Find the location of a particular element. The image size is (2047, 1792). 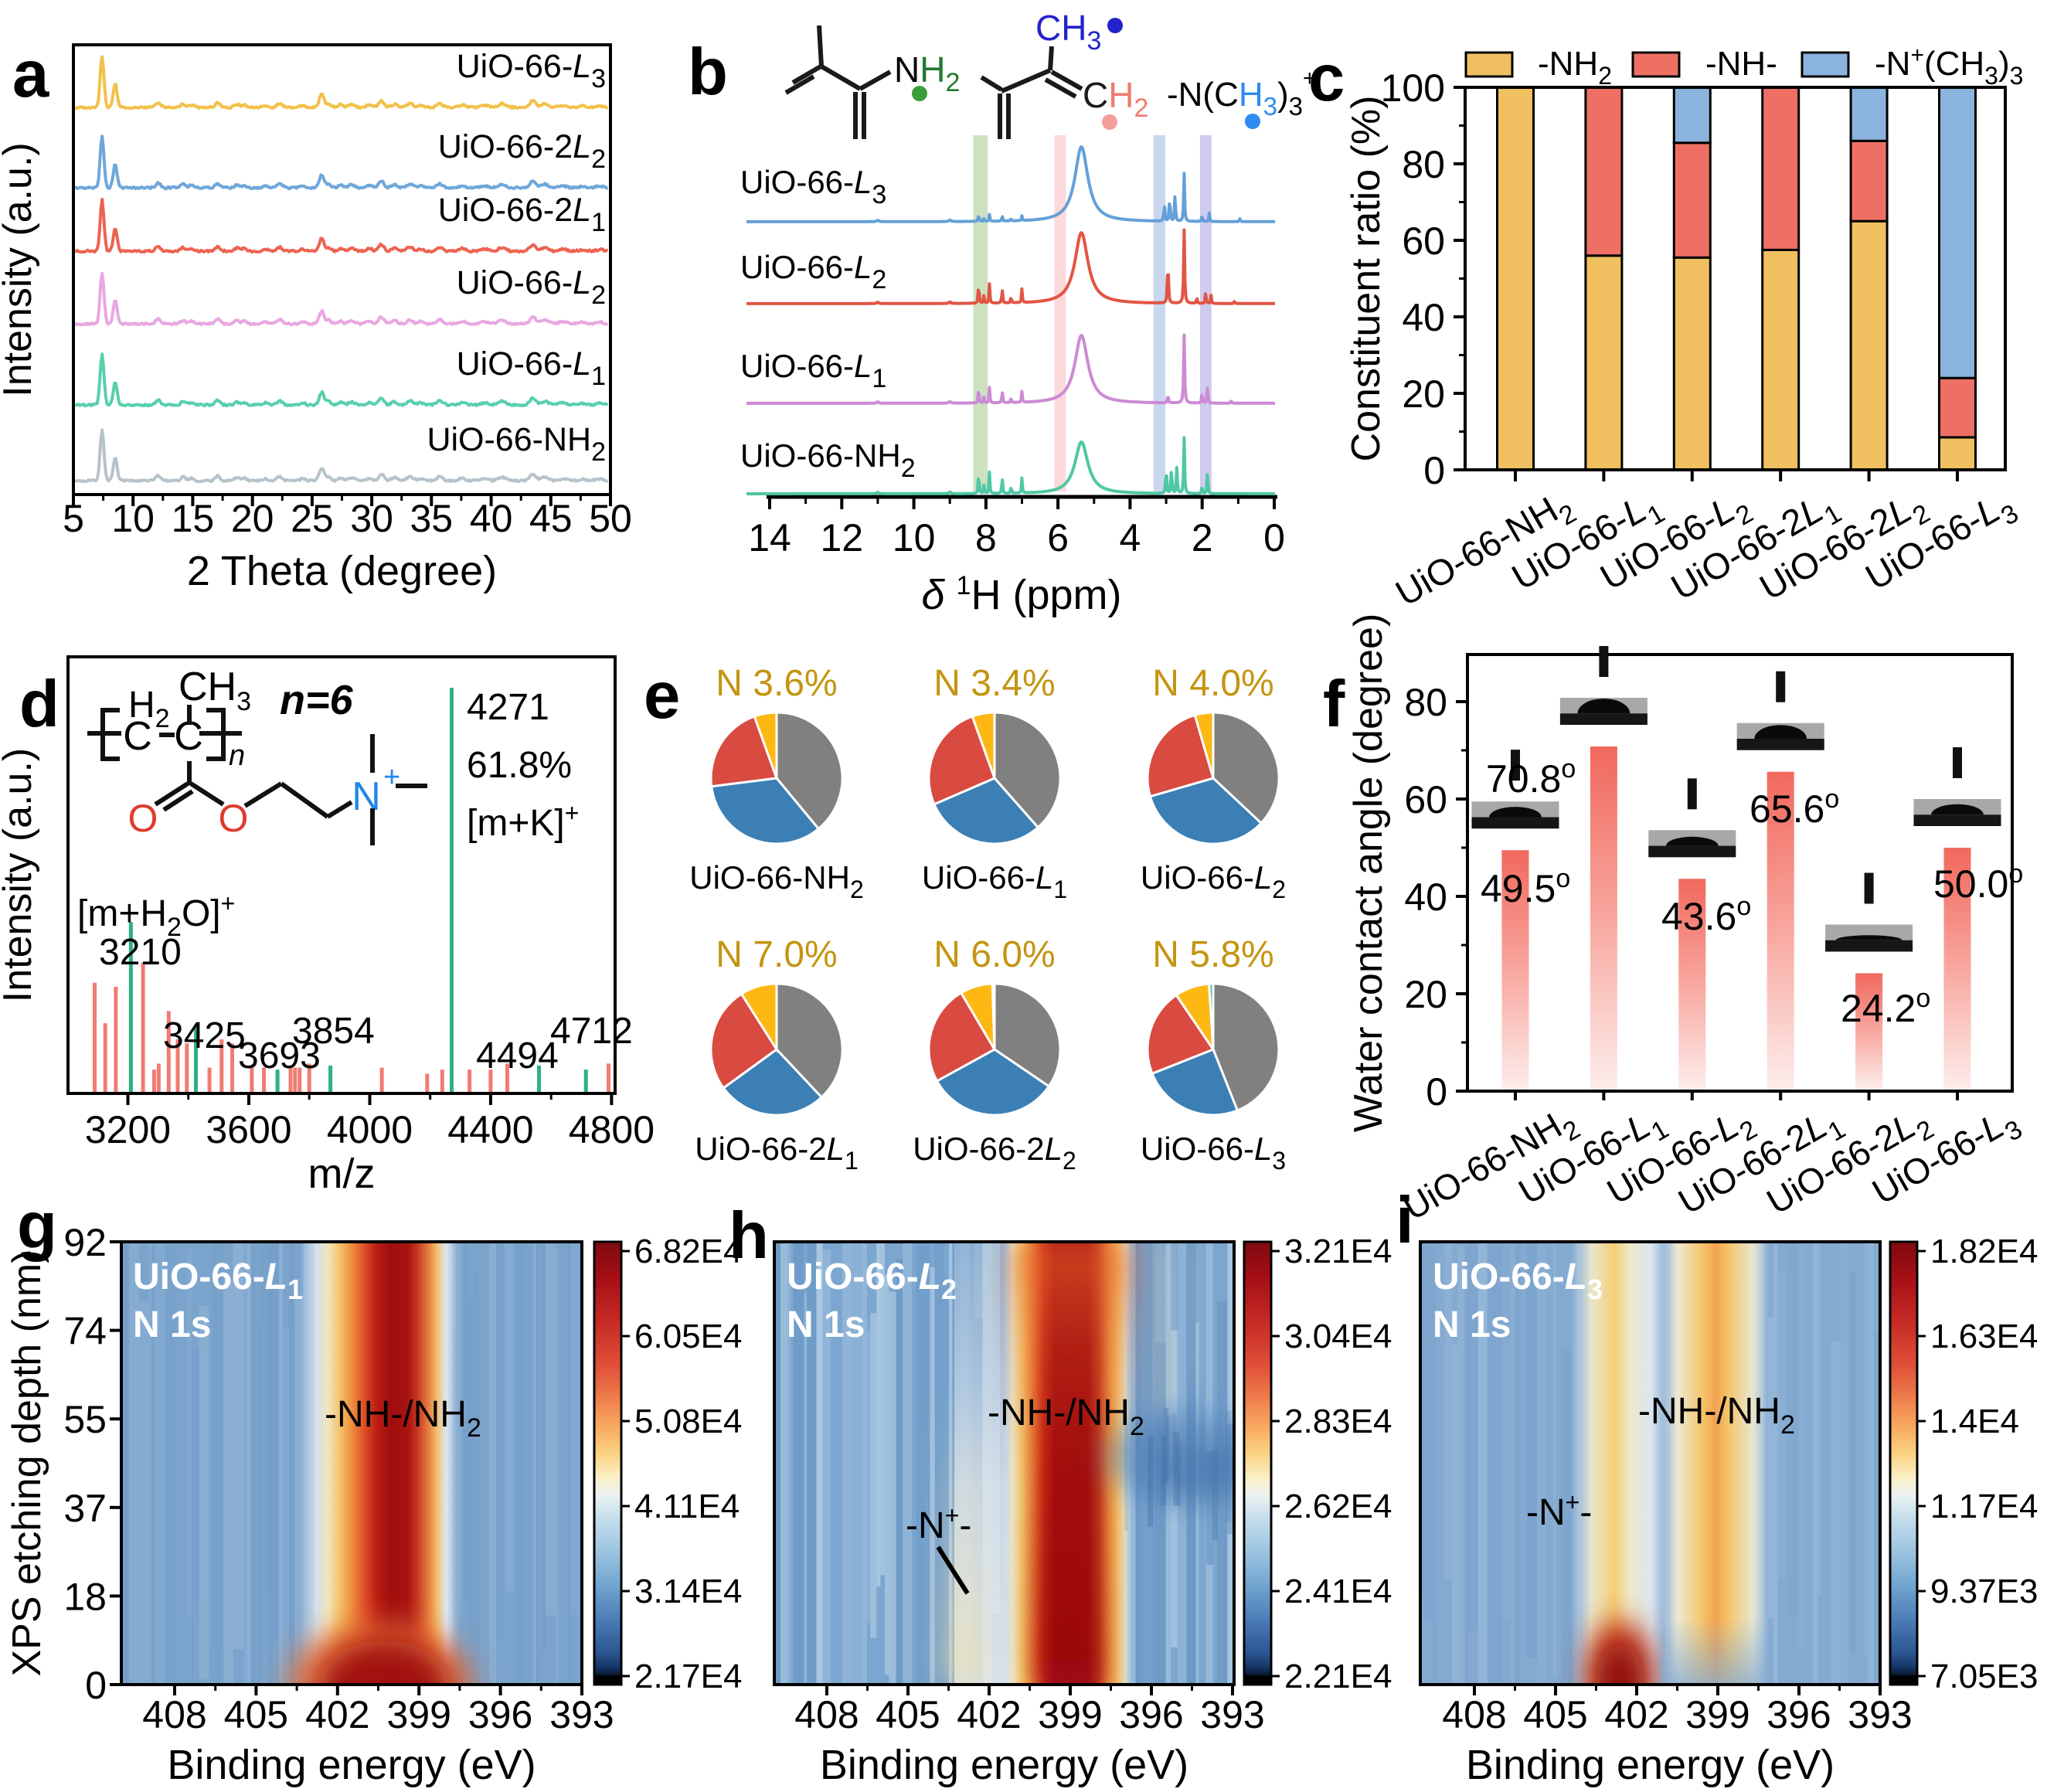

svg-text: 18 is located at coordinates (85, 1596).